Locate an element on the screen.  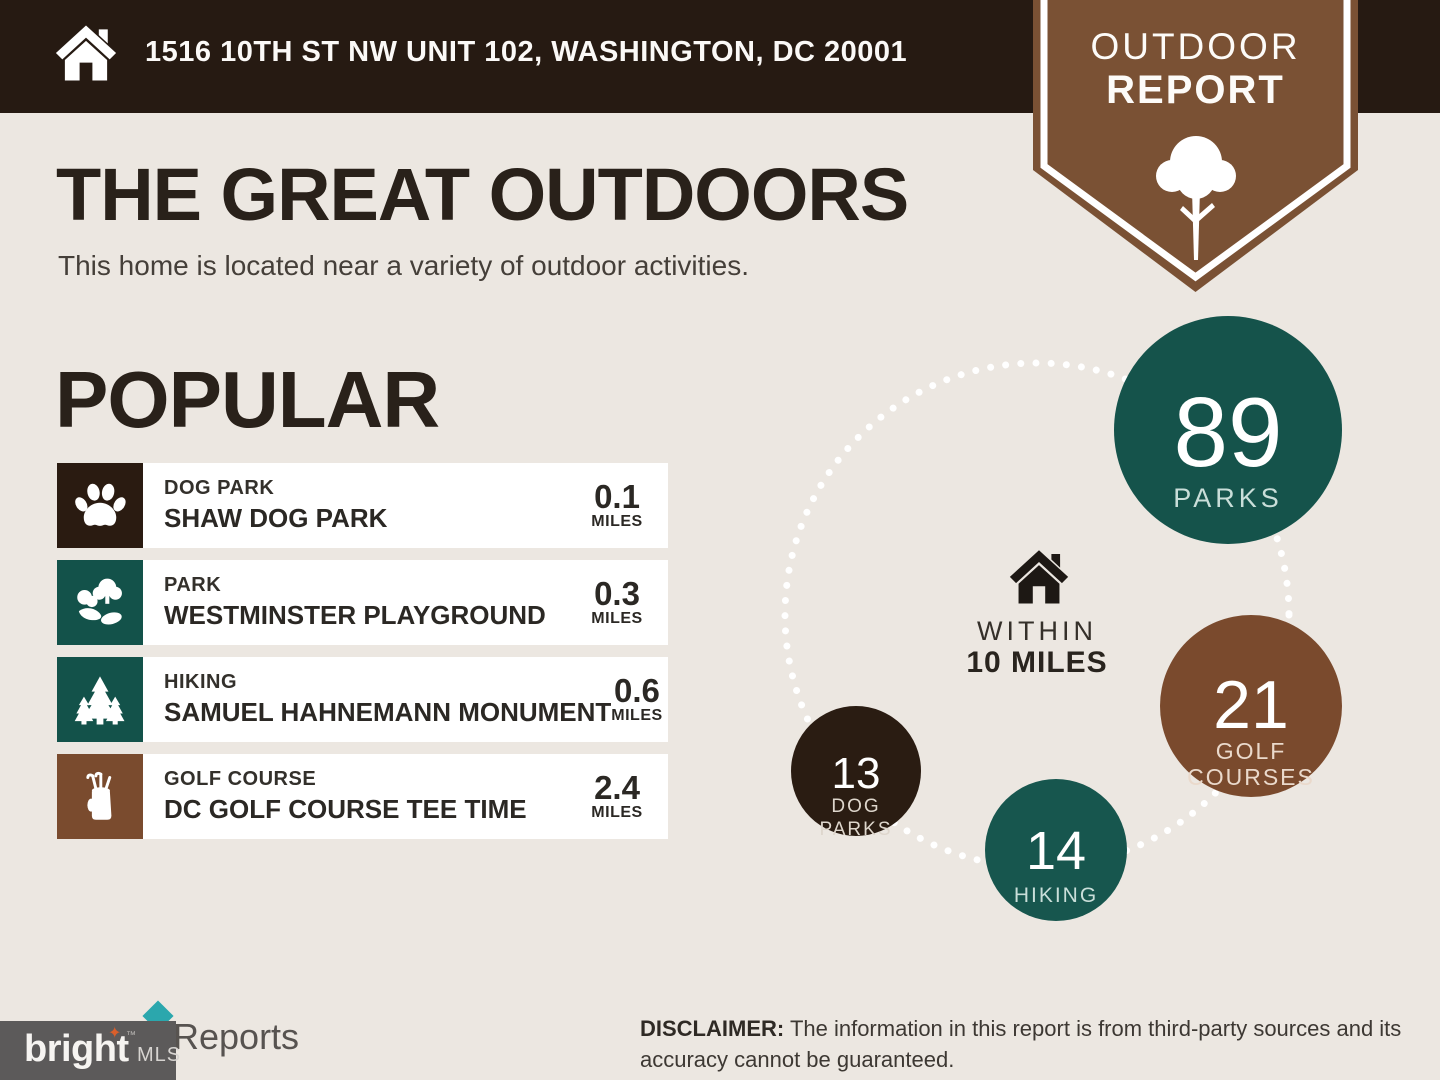
bubble-dog-parks: 13 DOG PARKS is located at coordinates (856, 773).